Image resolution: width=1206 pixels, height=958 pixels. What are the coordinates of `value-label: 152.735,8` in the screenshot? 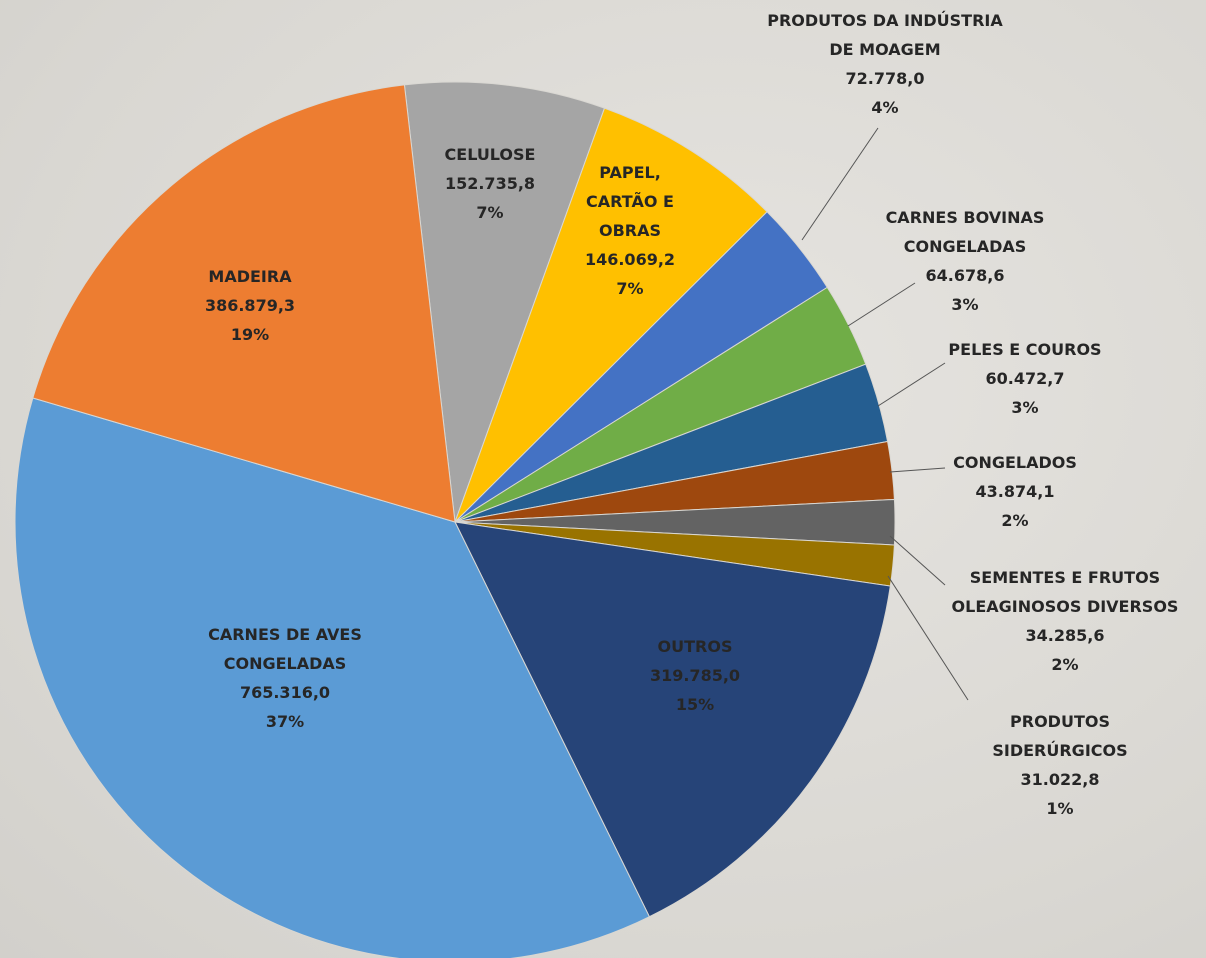 It's located at (490, 183).